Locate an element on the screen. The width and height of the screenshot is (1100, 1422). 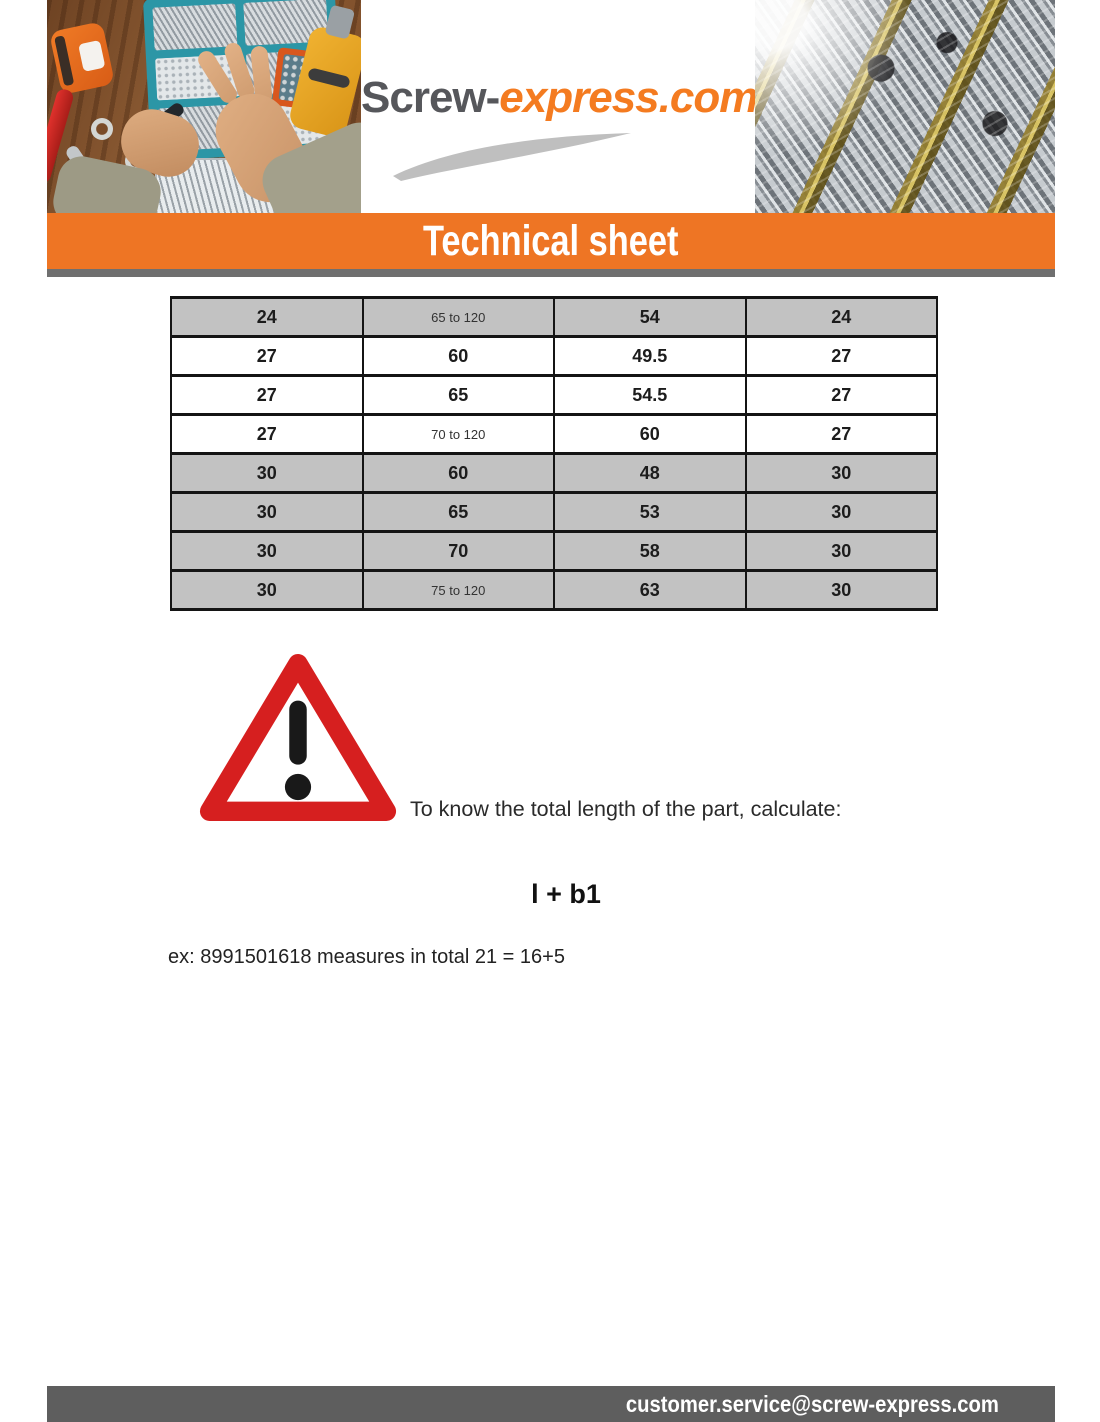
banner-divider is located at coordinates (551, 273).